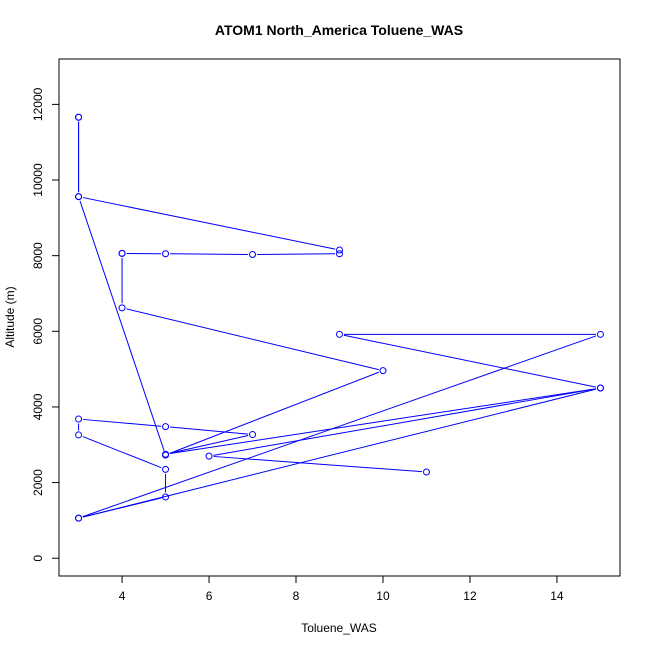 This screenshot has height=650, width=650. What do you see at coordinates (38, 180) in the screenshot?
I see `y-tick-label: 10000` at bounding box center [38, 180].